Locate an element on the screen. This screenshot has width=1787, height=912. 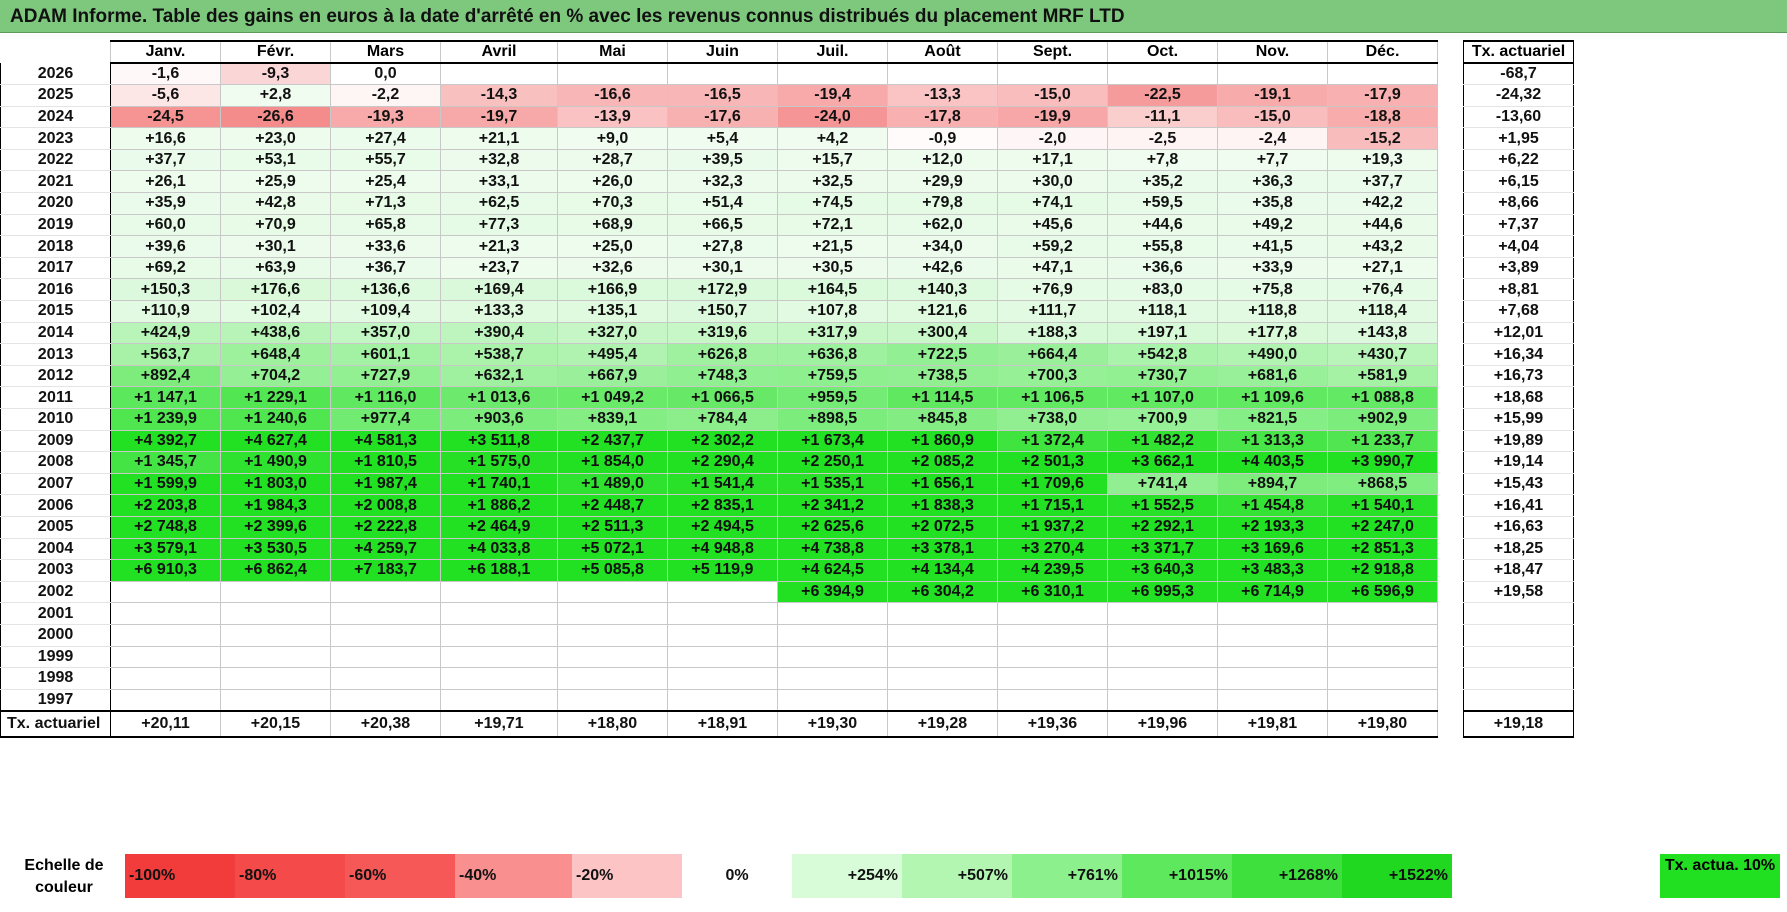
year-label: 2021 is located at coordinates (55, 182).